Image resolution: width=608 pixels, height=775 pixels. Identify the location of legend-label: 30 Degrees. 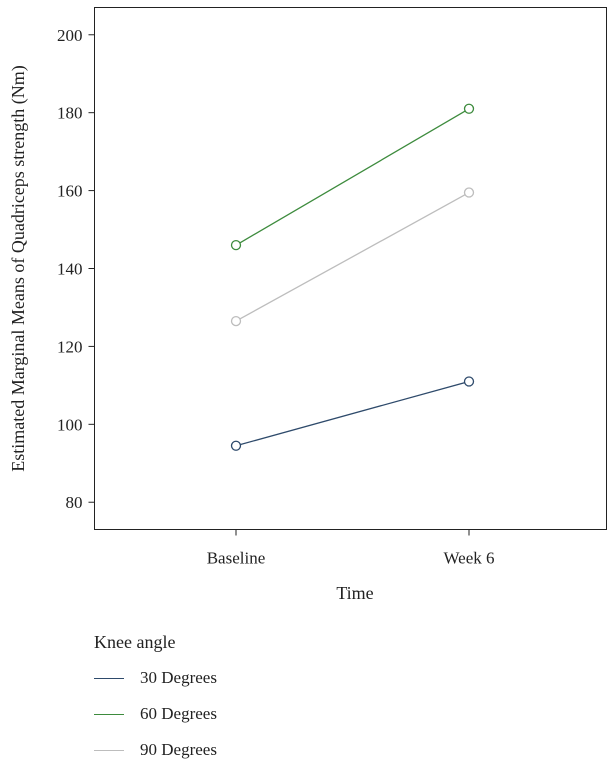
(178, 677).